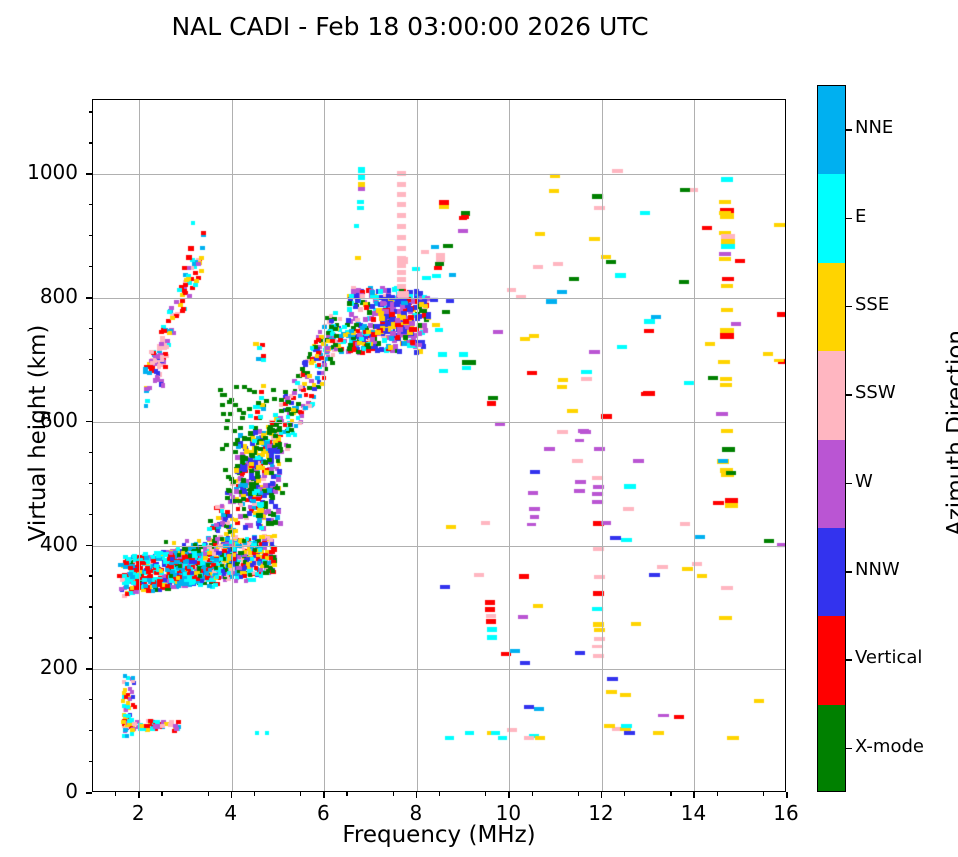  What do you see at coordinates (138, 813) in the screenshot?
I see `x-tick-label: 2` at bounding box center [138, 813].